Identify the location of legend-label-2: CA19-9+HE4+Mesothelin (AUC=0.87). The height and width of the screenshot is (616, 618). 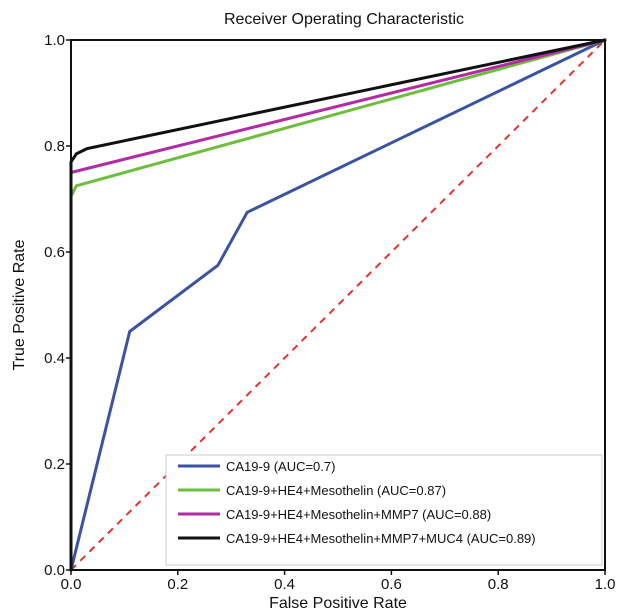
(336, 490).